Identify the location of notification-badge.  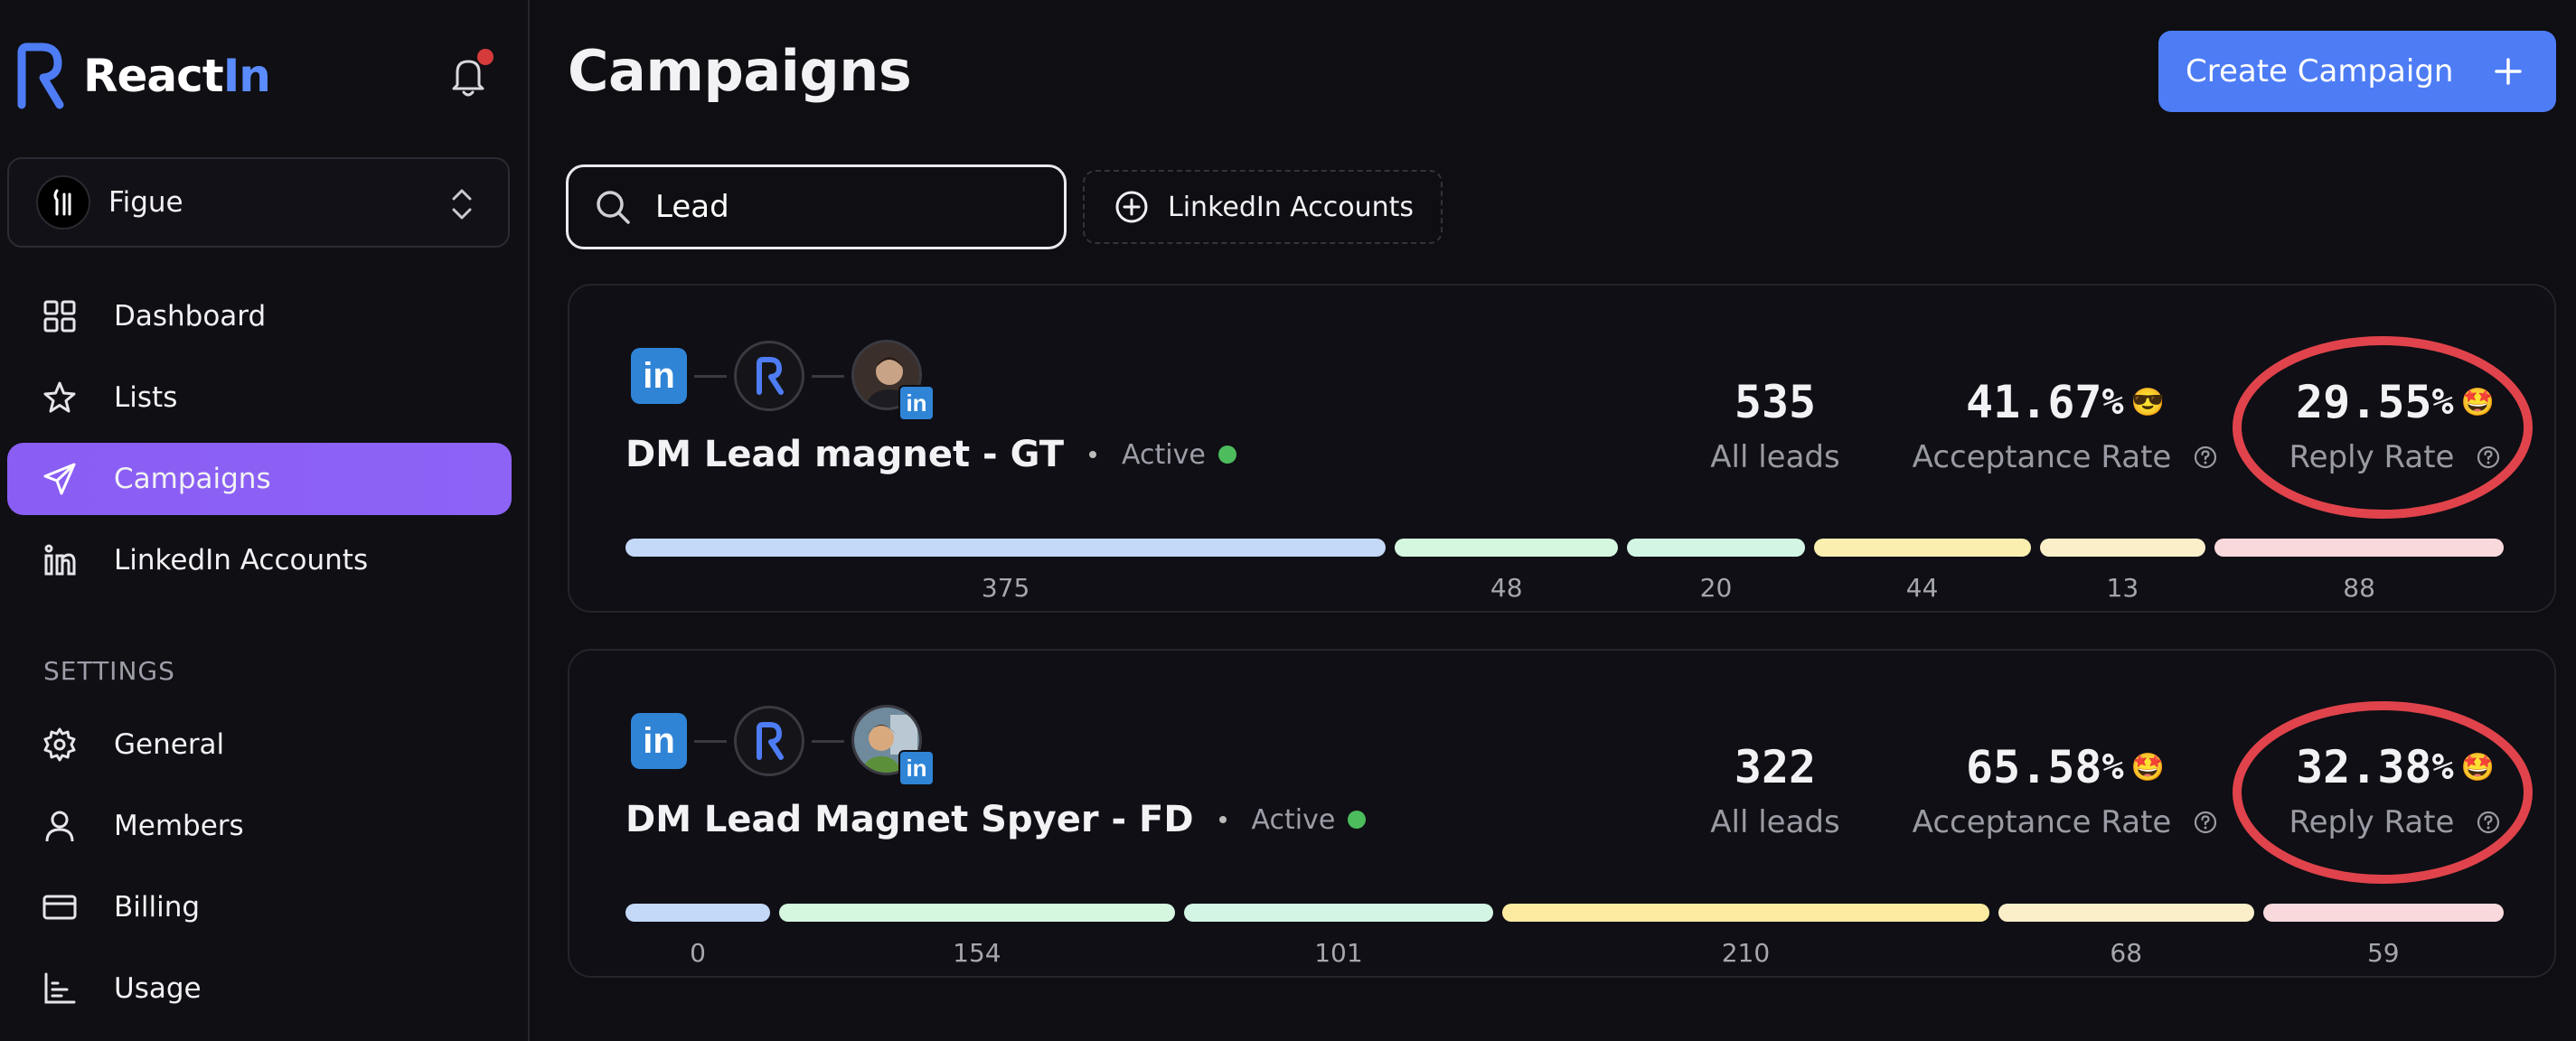
(486, 57).